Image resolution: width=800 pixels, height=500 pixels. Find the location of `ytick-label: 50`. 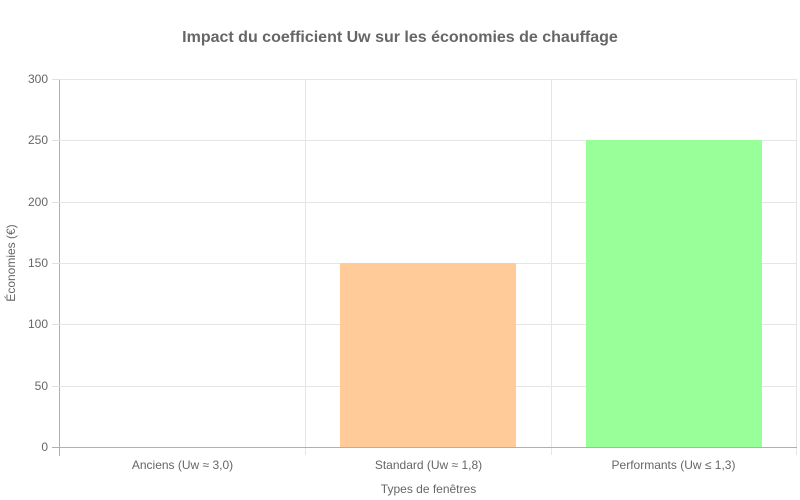

ytick-label: 50 is located at coordinates (41, 386).